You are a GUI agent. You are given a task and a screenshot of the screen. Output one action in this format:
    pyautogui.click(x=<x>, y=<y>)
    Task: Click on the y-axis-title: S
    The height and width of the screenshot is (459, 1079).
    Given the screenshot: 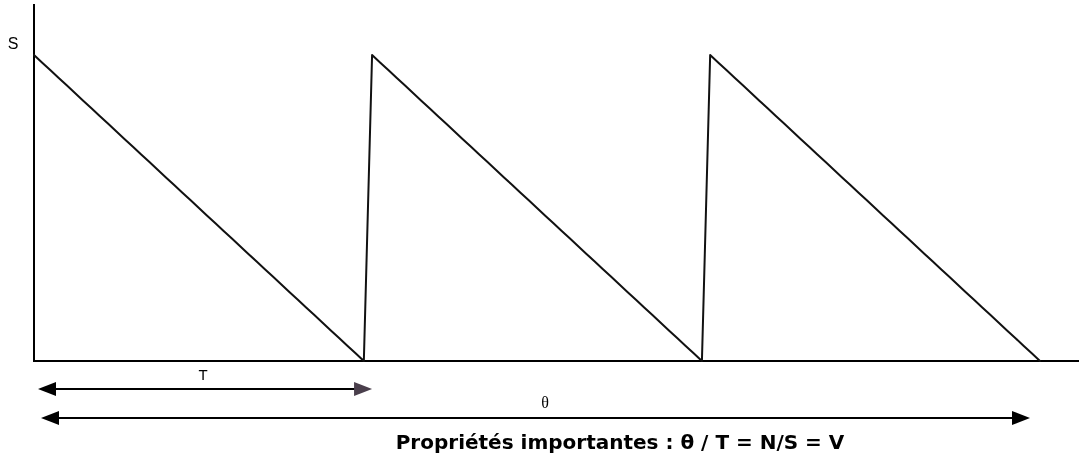 What is the action you would take?
    pyautogui.click(x=13, y=43)
    